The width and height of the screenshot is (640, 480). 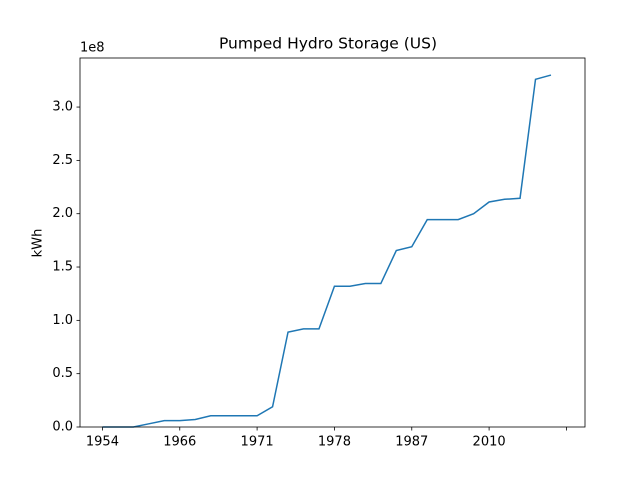 What do you see at coordinates (62, 373) in the screenshot?
I see `y-tick-label: 0.5` at bounding box center [62, 373].